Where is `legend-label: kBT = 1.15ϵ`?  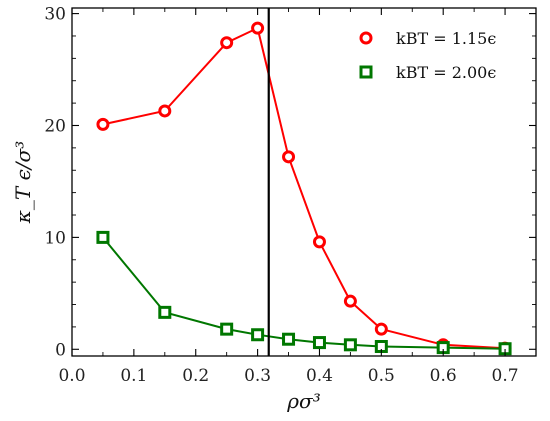
legend-label: kBT = 1.15ϵ is located at coordinates (446, 38).